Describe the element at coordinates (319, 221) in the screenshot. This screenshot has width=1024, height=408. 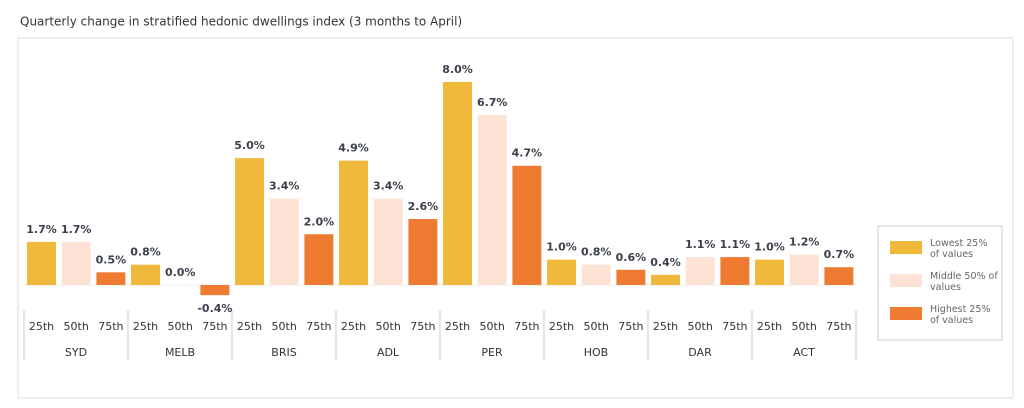
I see `value-label: 2.0%` at that location.